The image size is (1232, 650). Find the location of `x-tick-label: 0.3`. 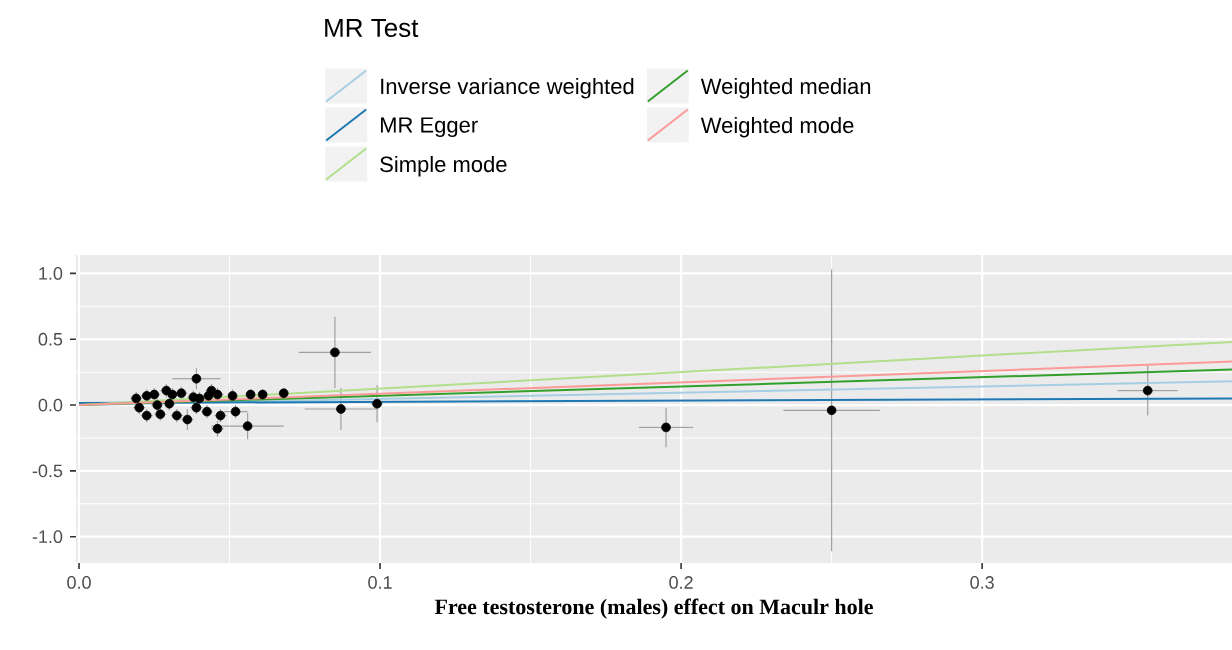

x-tick-label: 0.3 is located at coordinates (982, 582).